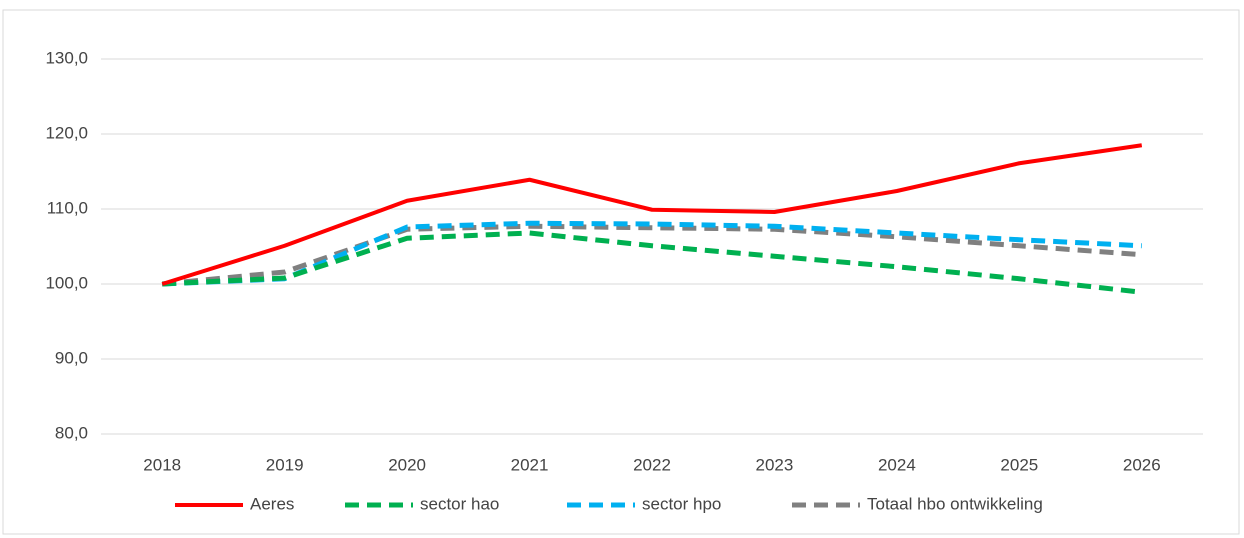 This screenshot has height=538, width=1244. I want to click on y-tick-label: 110,0, so click(67, 207).